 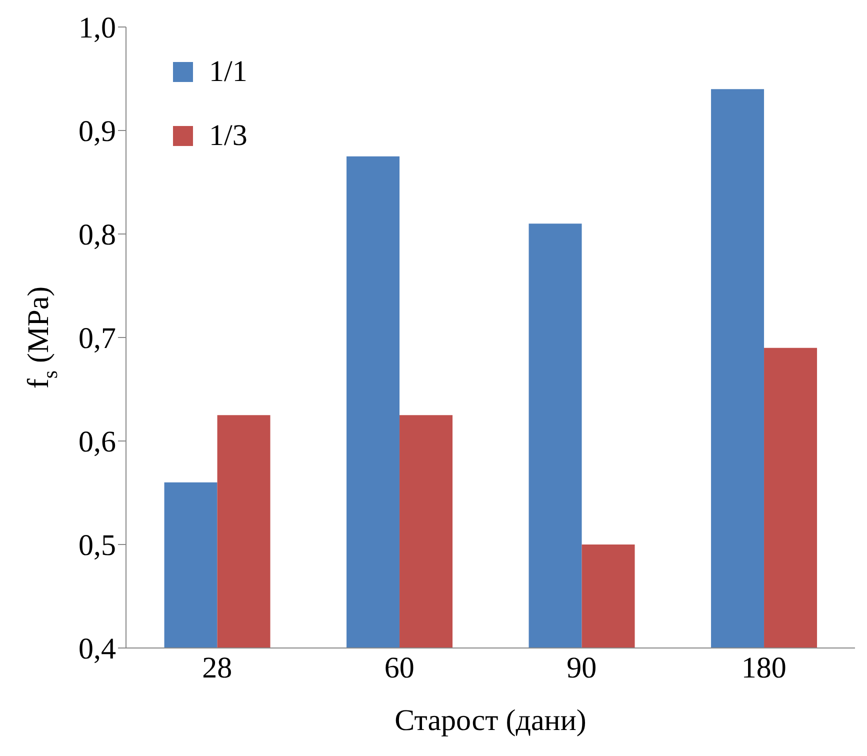 What do you see at coordinates (97, 649) in the screenshot?
I see `y-tick-label: 0,4` at bounding box center [97, 649].